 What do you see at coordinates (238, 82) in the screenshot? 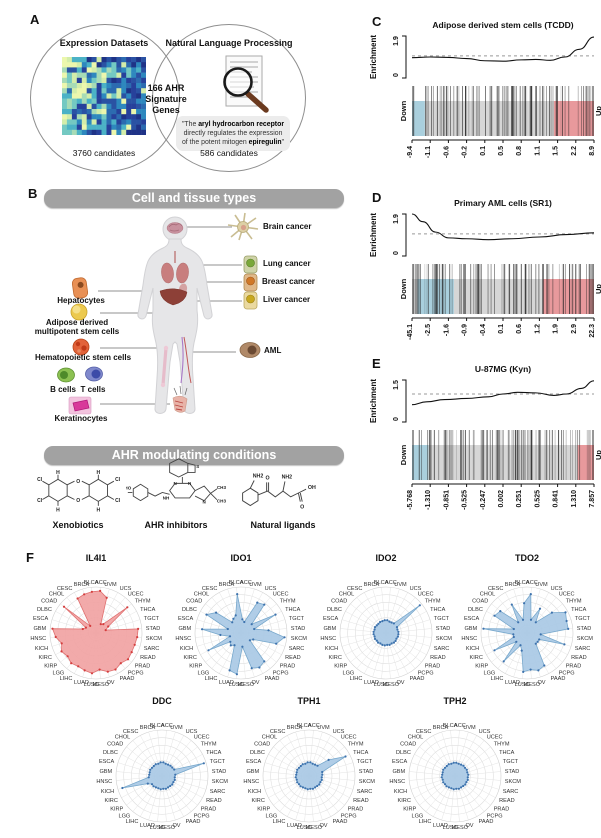
I see `magnifier-lens` at bounding box center [238, 82].